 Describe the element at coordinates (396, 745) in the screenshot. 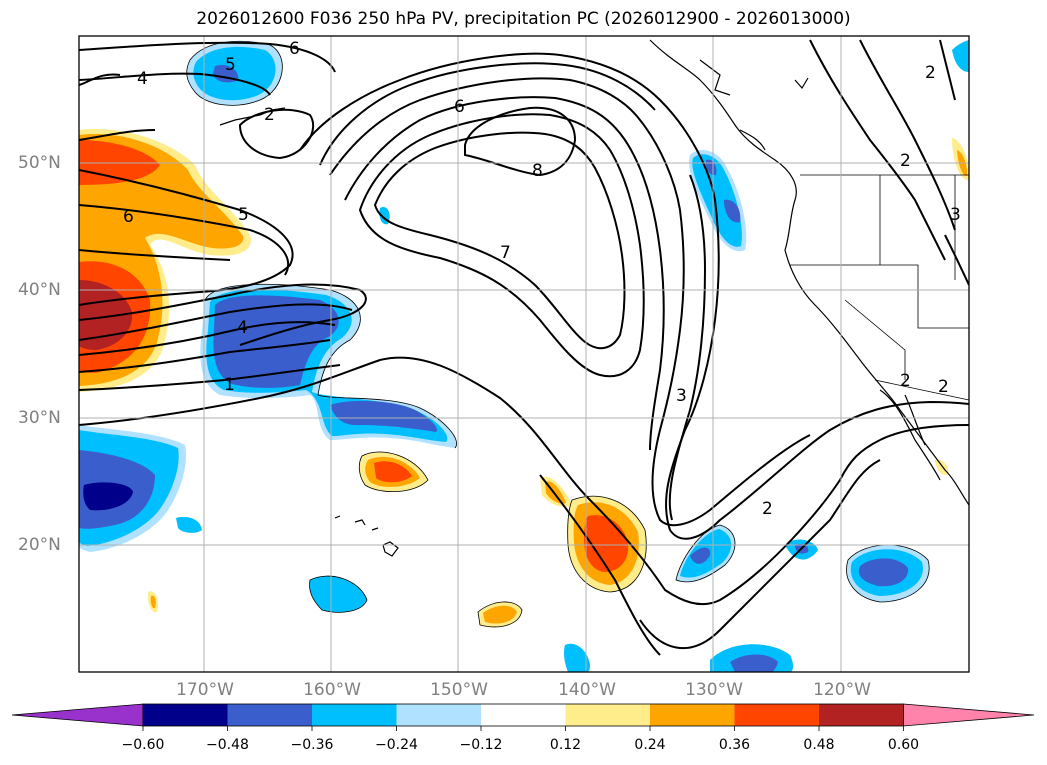

I see `colorbar-tick-label: −0.24` at that location.